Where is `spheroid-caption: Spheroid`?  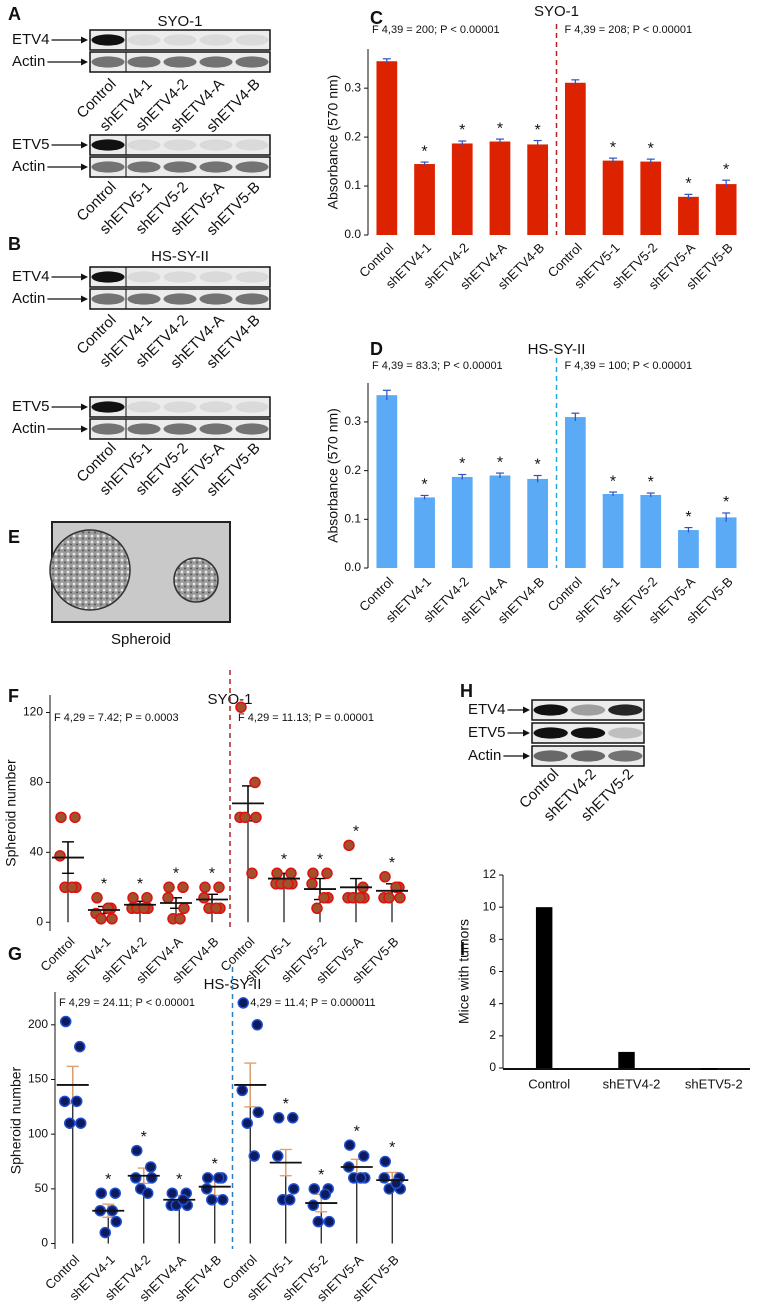
spheroid-caption: Spheroid is located at coordinates (141, 639).